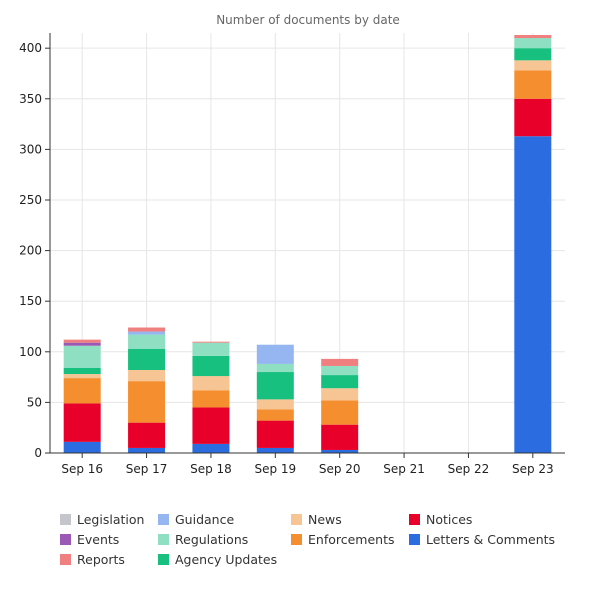  I want to click on x-tick-label: Sep 20, so click(340, 469).